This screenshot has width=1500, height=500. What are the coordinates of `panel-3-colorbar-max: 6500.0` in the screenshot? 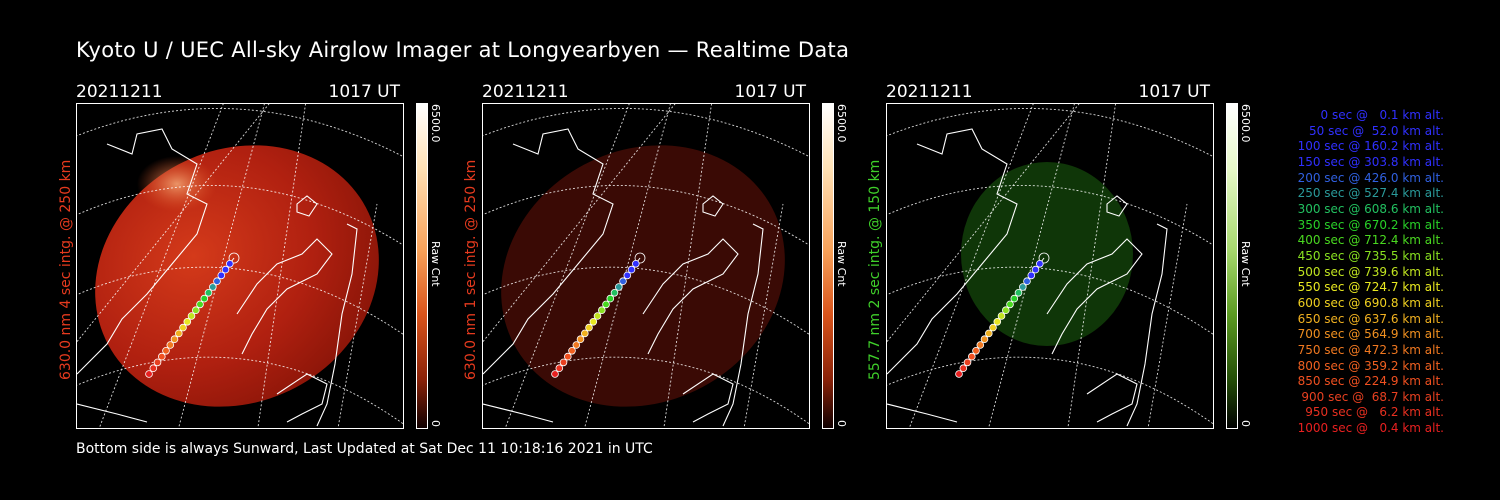 It's located at (1245, 123).